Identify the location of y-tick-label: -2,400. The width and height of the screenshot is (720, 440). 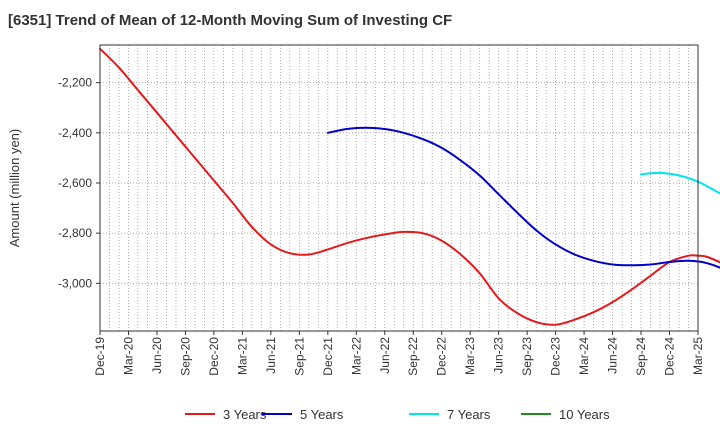
(75, 133).